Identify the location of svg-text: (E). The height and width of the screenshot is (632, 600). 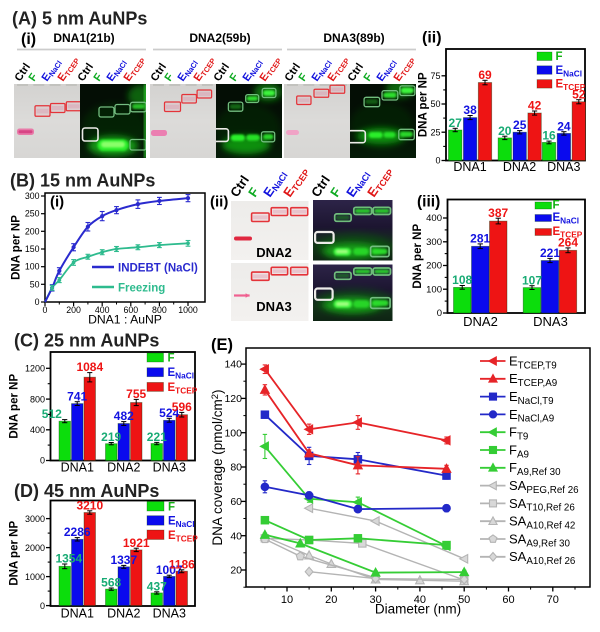
(222, 345).